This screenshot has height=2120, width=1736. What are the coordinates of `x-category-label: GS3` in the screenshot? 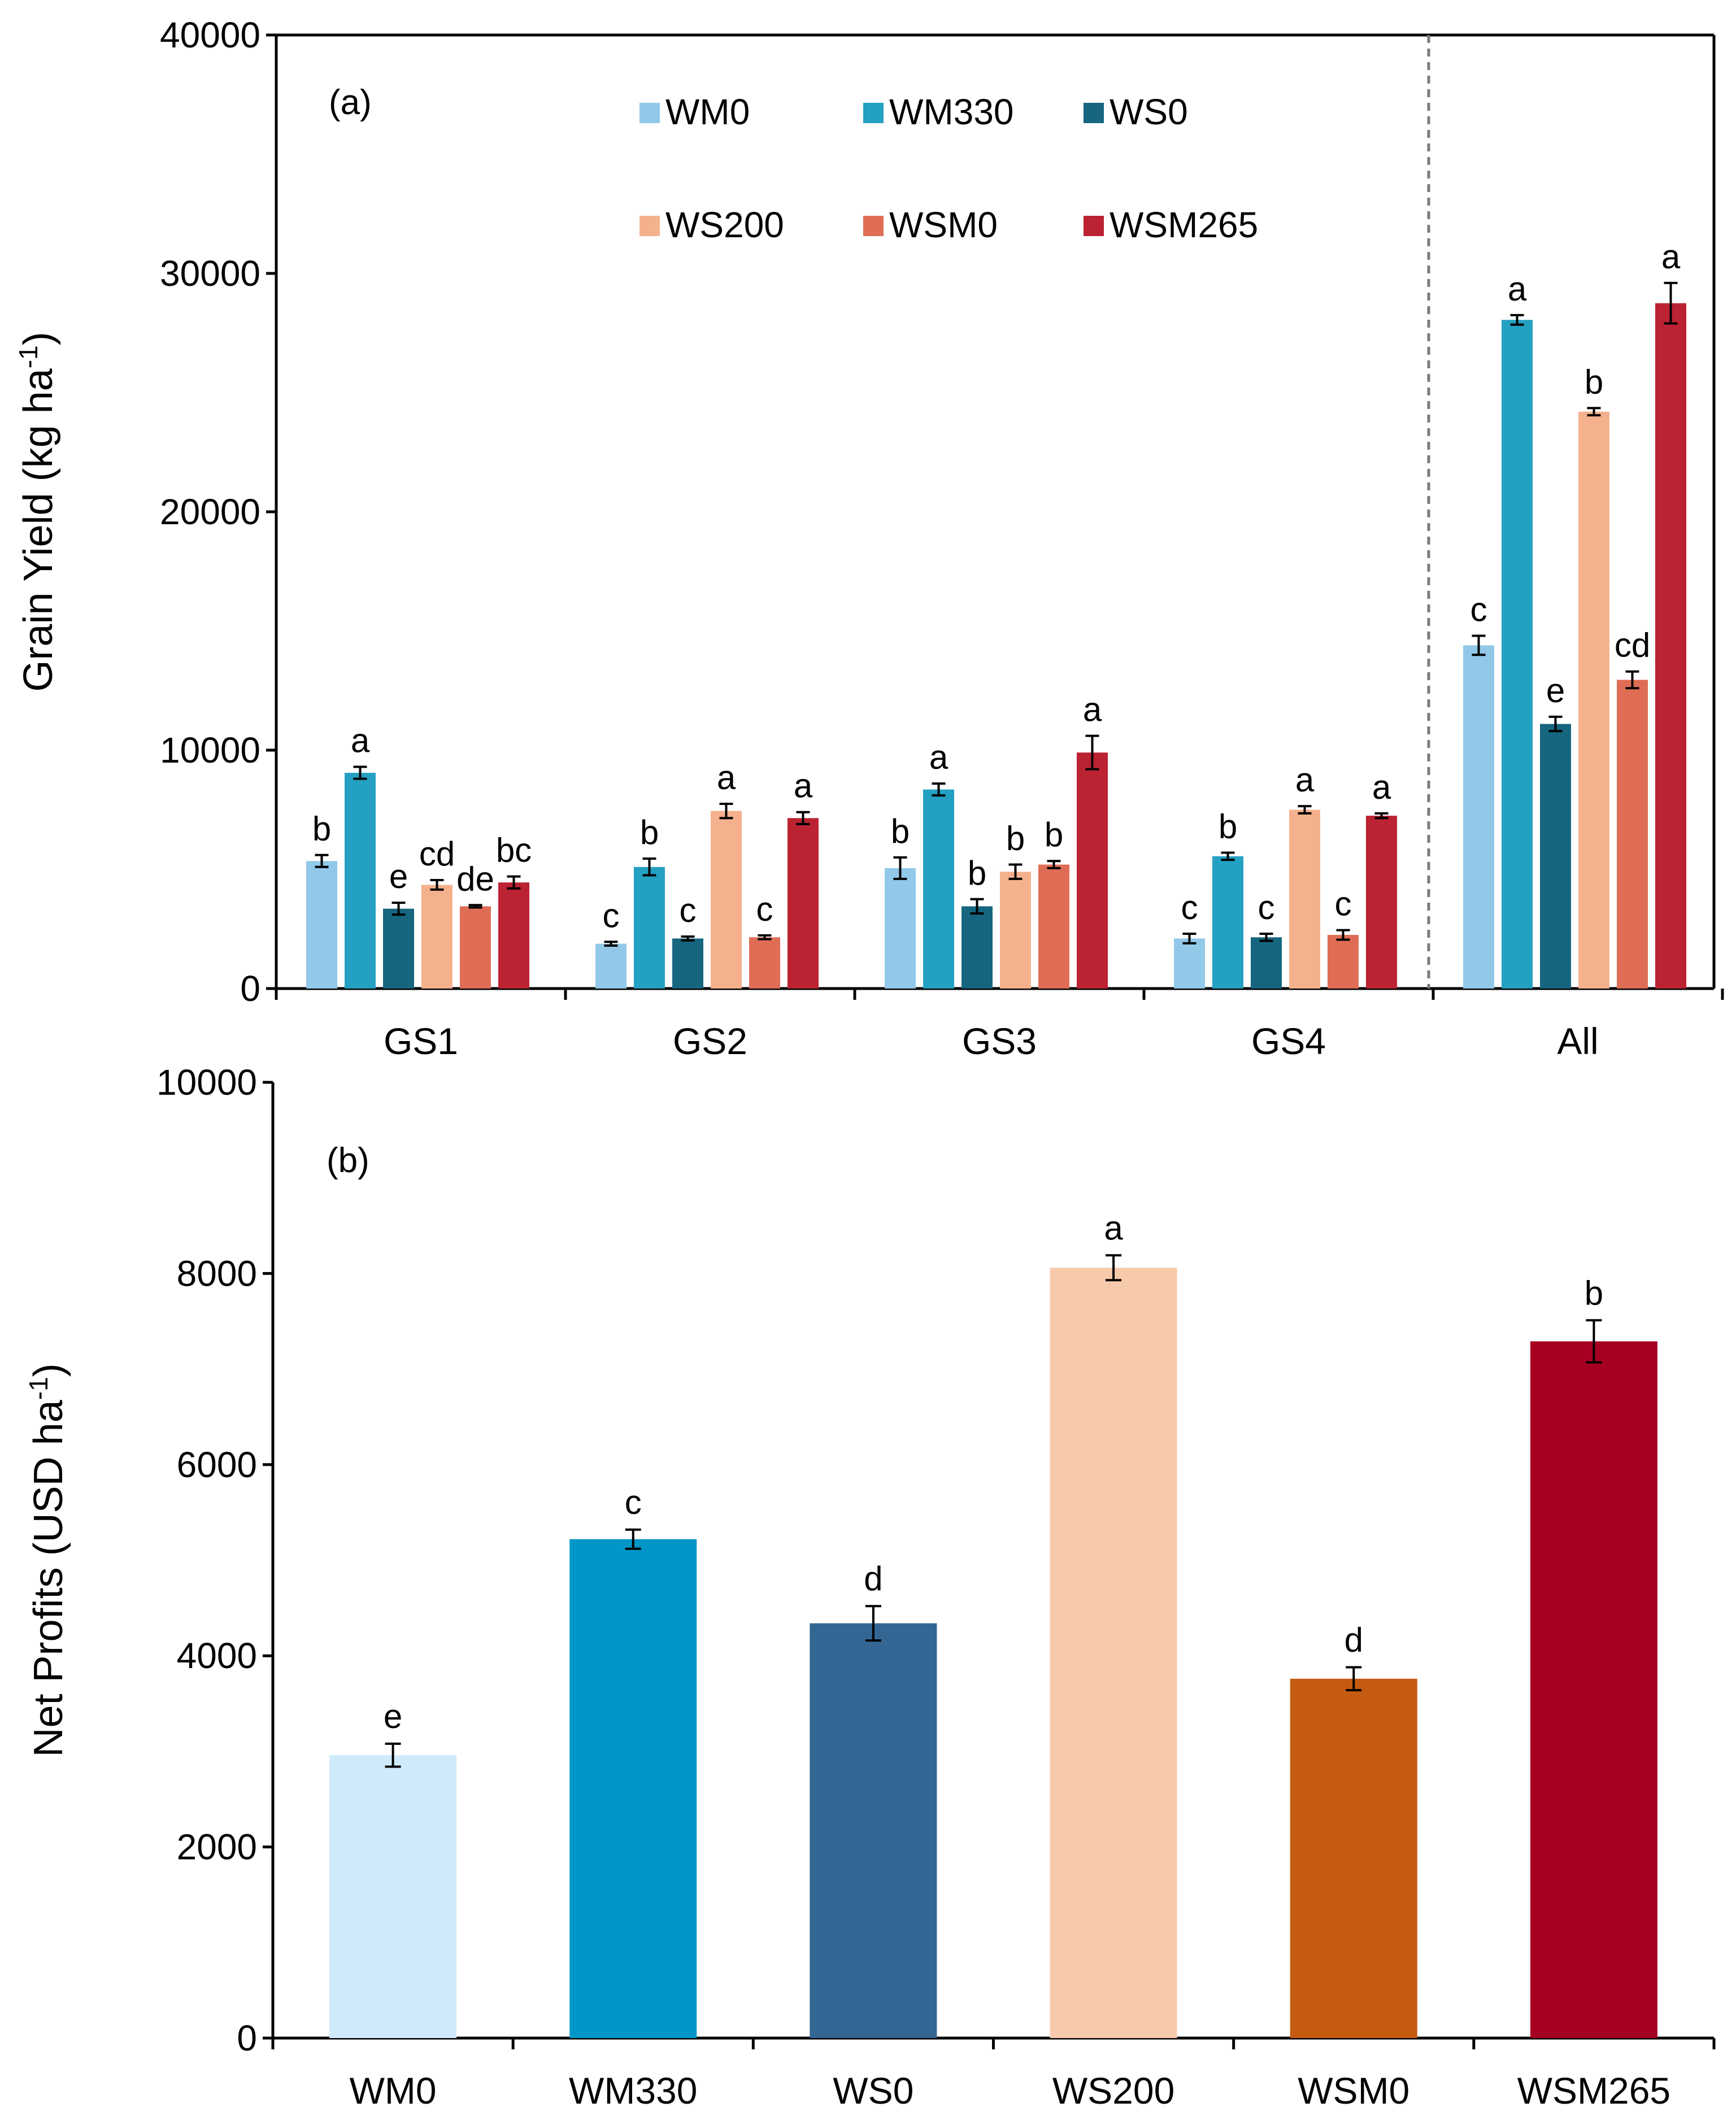 It's located at (1000, 1041).